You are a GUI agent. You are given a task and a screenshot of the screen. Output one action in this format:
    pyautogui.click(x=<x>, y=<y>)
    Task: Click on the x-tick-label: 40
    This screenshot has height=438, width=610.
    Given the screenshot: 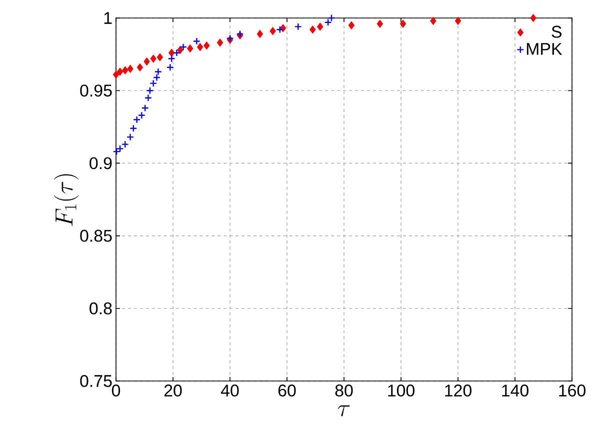 What is the action you would take?
    pyautogui.click(x=229, y=390)
    